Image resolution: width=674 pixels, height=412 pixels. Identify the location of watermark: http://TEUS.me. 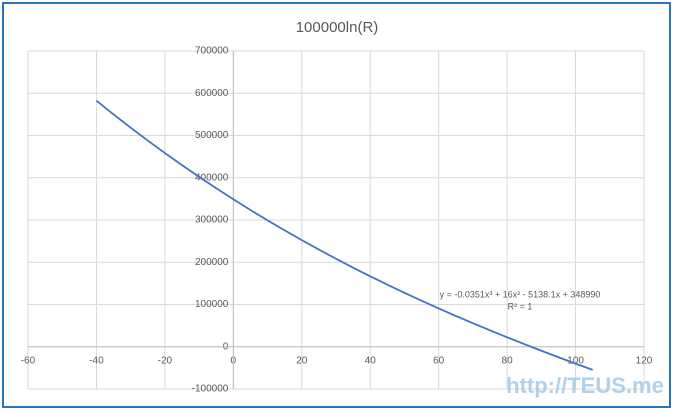
(585, 385).